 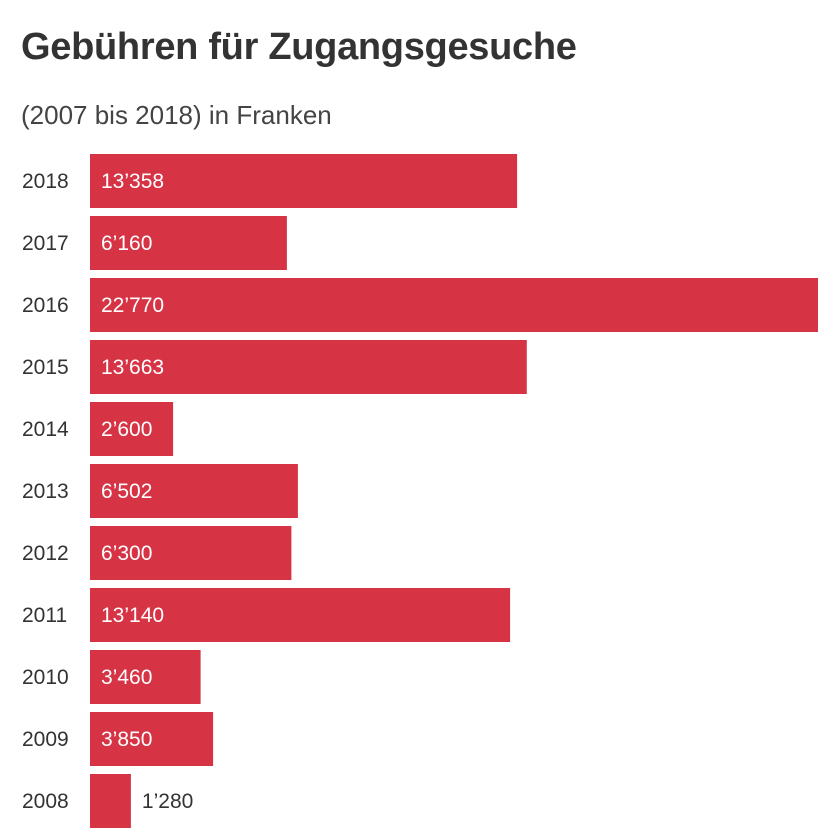 What do you see at coordinates (45, 367) in the screenshot?
I see `y-tick-label: 2015` at bounding box center [45, 367].